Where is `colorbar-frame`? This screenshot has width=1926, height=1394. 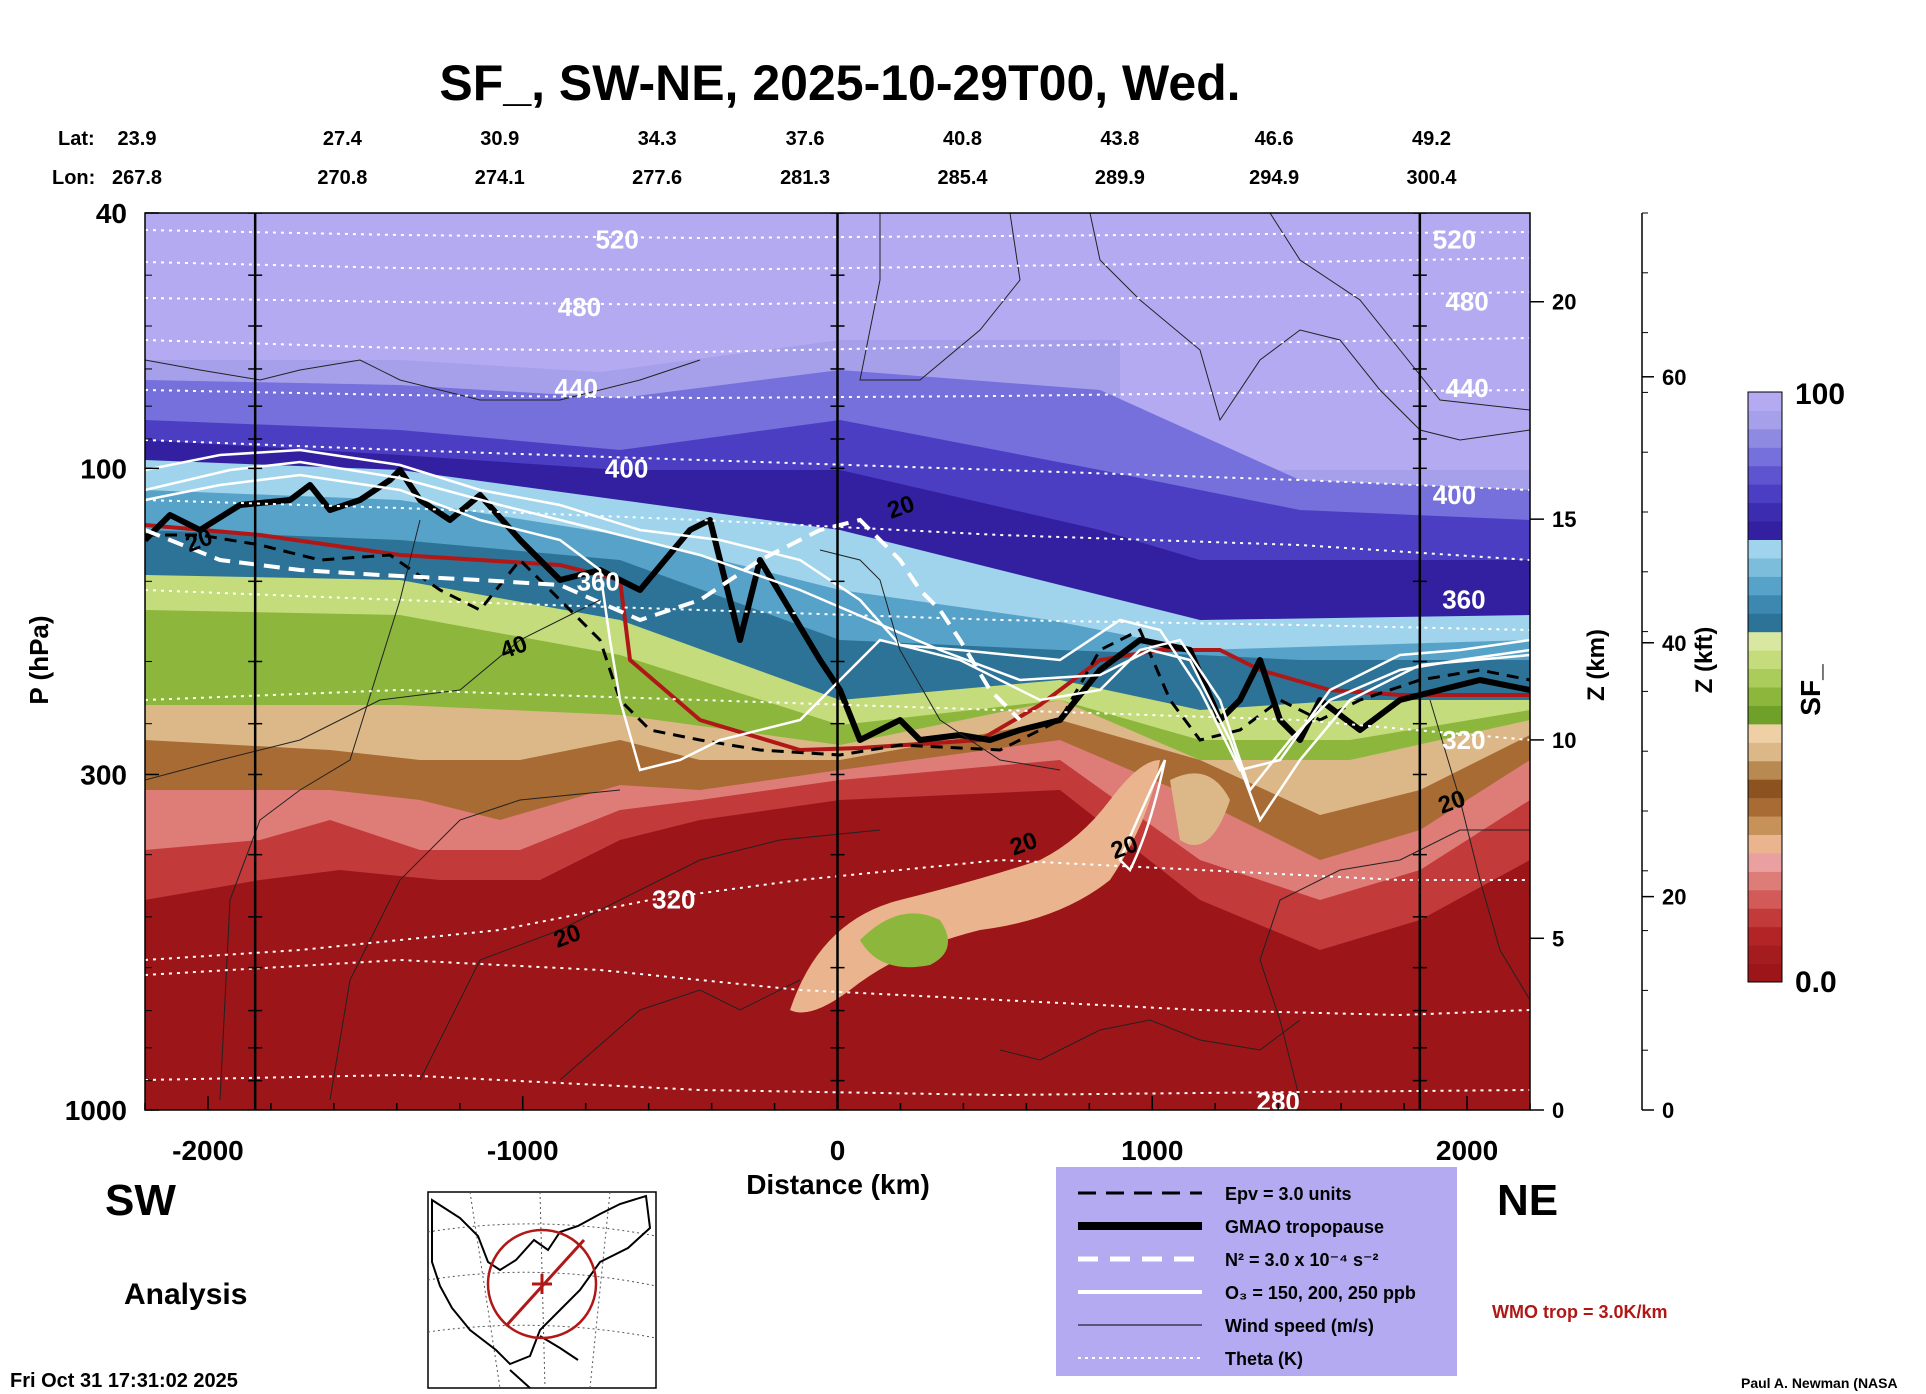
colorbar-frame is located at coordinates (1765, 687).